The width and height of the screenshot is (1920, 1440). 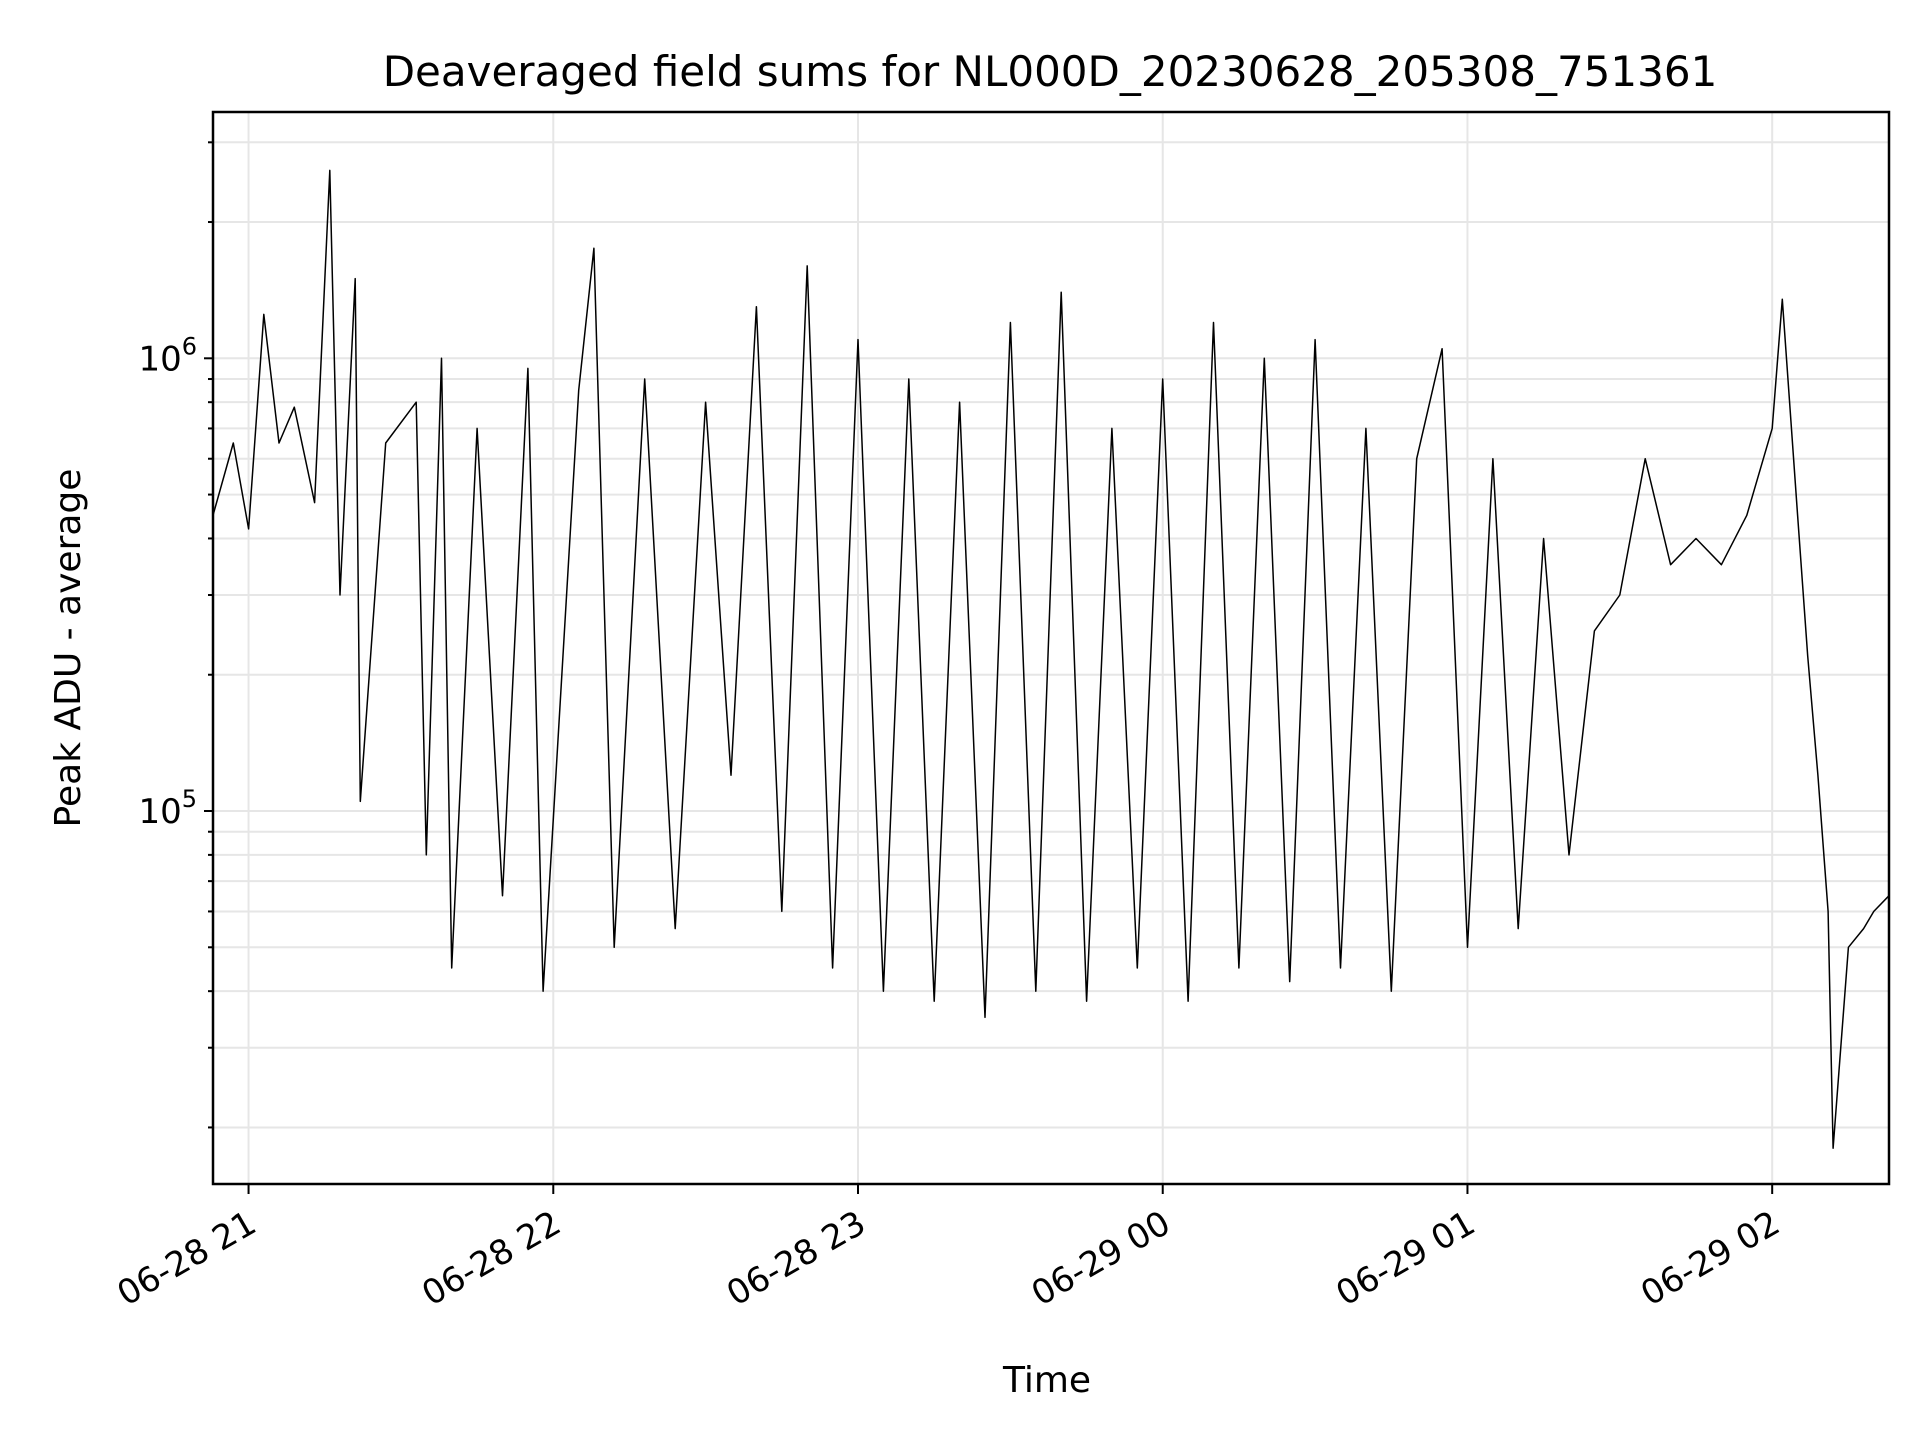 What do you see at coordinates (189, 346) in the screenshot?
I see `y-tick-exponent: 6` at bounding box center [189, 346].